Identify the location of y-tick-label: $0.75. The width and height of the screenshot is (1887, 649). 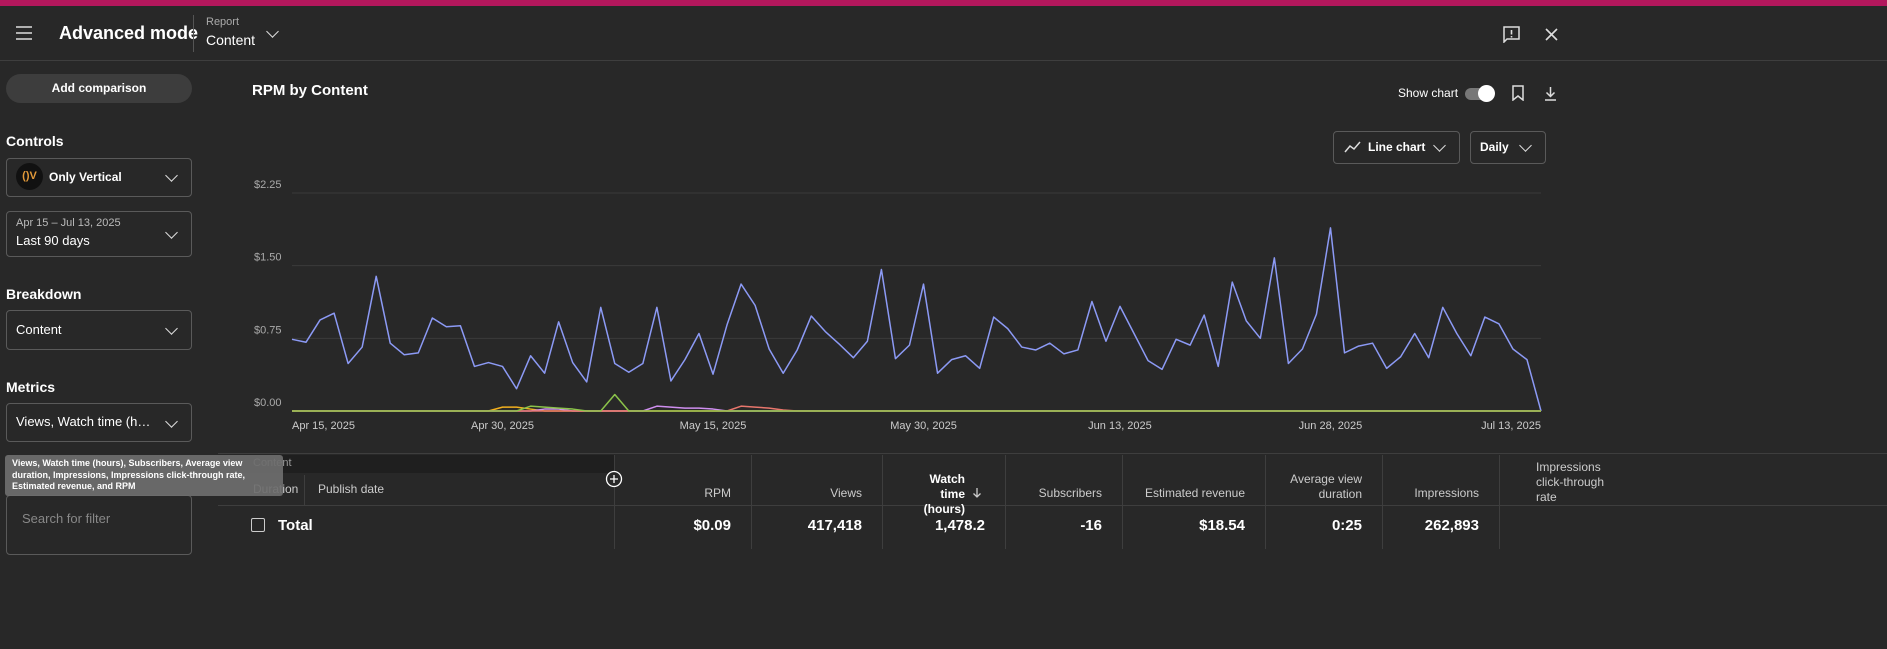
(268, 330).